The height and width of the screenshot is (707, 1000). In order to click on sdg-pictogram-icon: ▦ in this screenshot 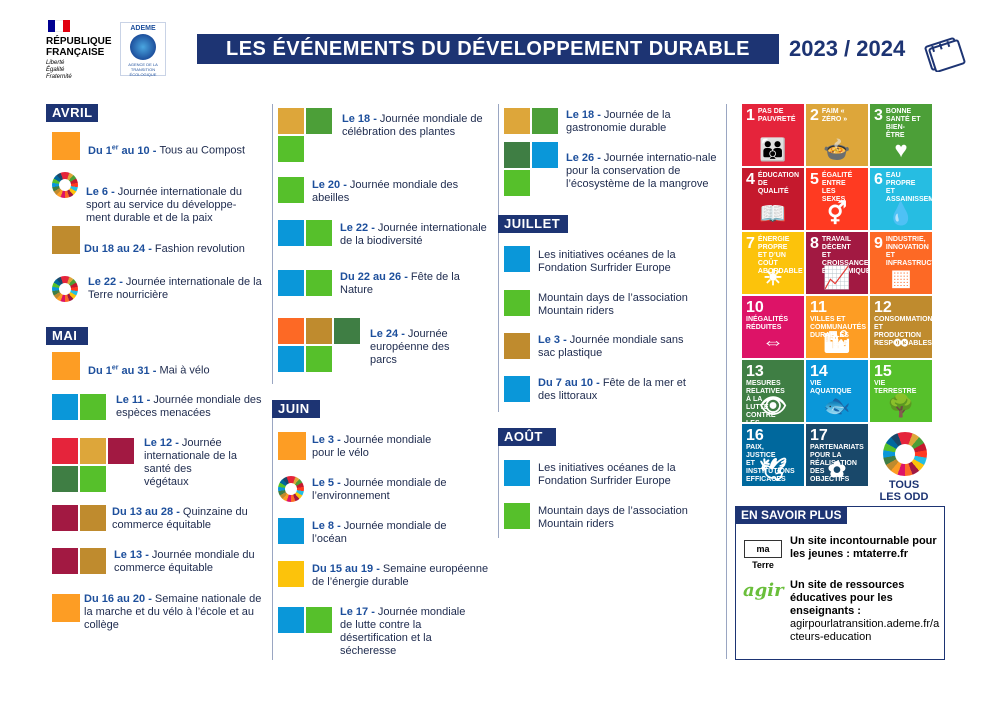, I will do `click(901, 277)`.